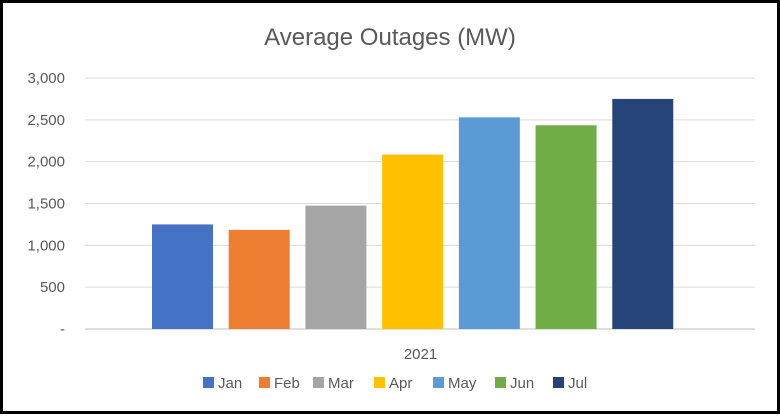  I want to click on y-tick-label: 2,500, so click(46, 120).